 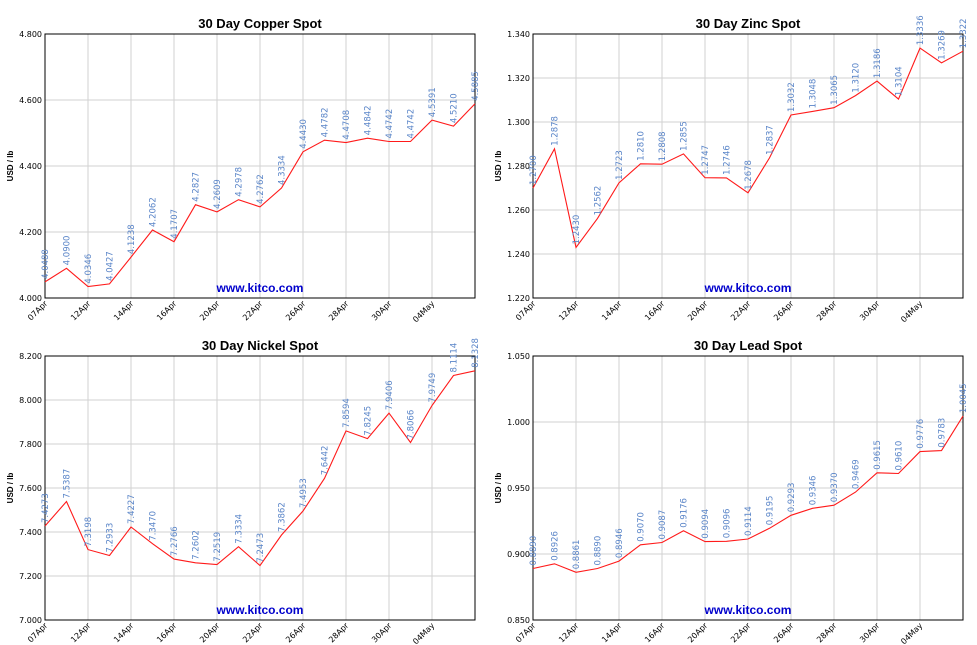 I want to click on data-label: 0.9094, so click(x=706, y=524).